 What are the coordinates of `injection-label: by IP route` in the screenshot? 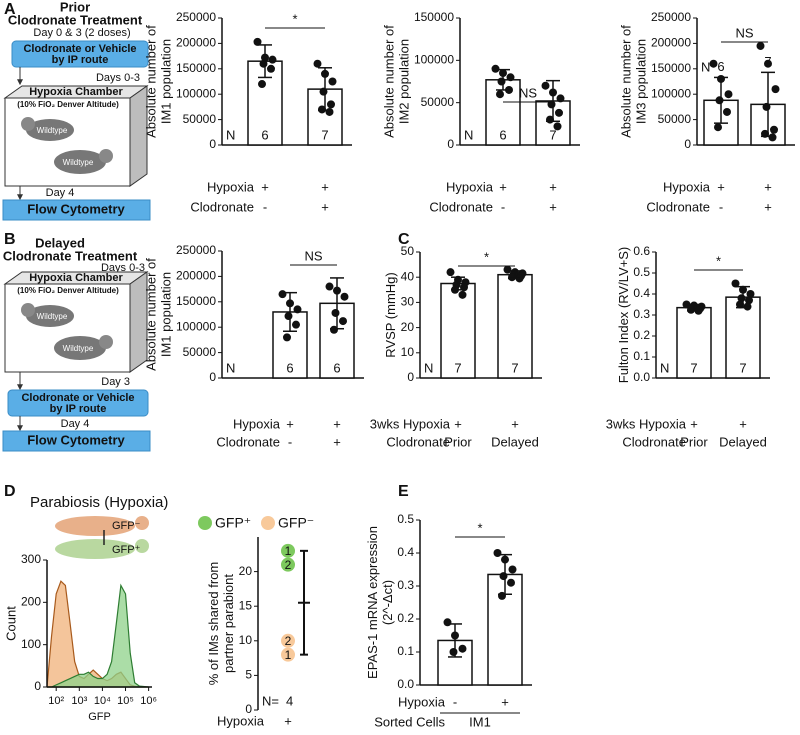 It's located at (80, 60).